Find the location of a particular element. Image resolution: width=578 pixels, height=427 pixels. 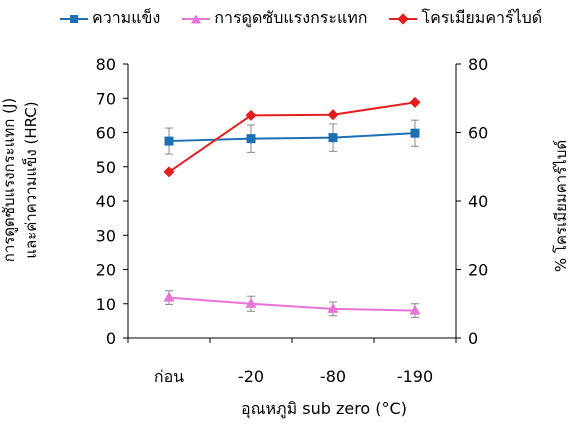

x-tick-label: -80 is located at coordinates (333, 376).